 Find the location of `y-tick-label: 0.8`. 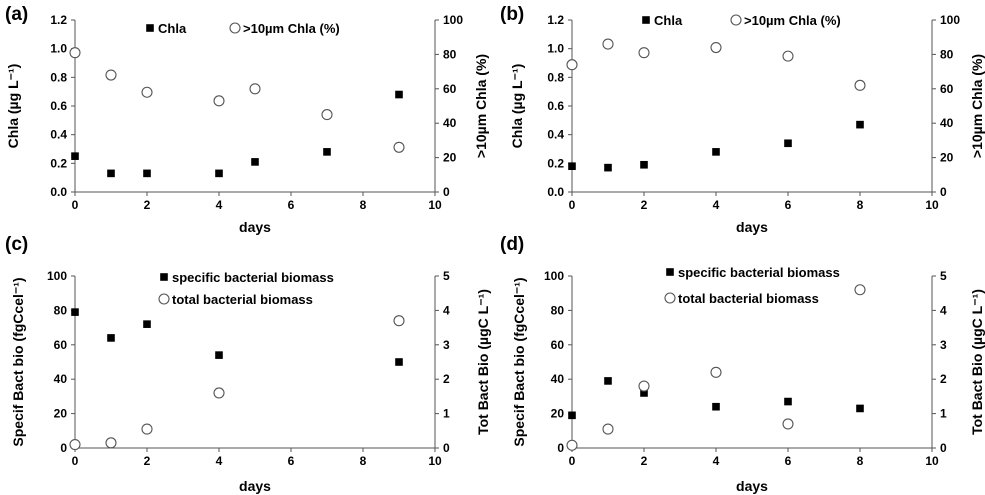

y-tick-label: 0.8 is located at coordinates (58, 77).